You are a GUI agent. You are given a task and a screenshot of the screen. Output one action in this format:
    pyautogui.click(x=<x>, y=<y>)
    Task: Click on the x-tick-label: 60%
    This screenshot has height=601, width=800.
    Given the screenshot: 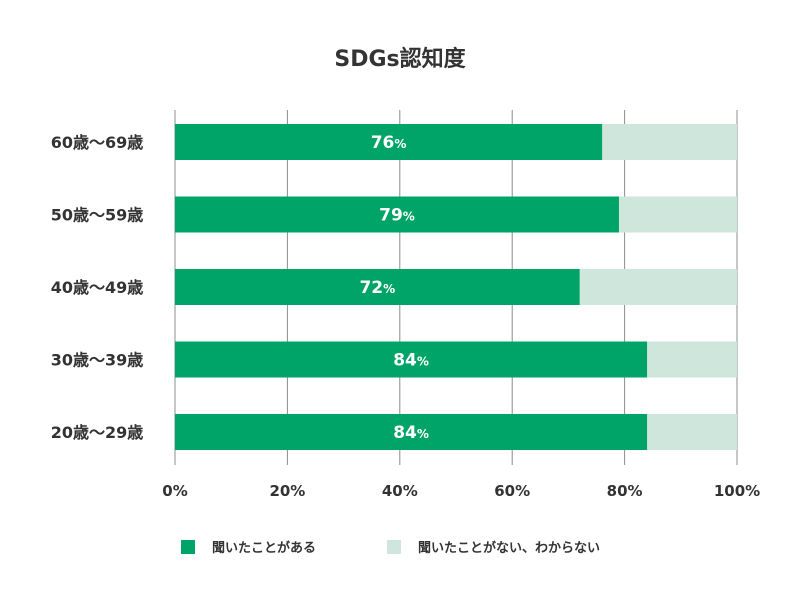 What is the action you would take?
    pyautogui.click(x=512, y=491)
    